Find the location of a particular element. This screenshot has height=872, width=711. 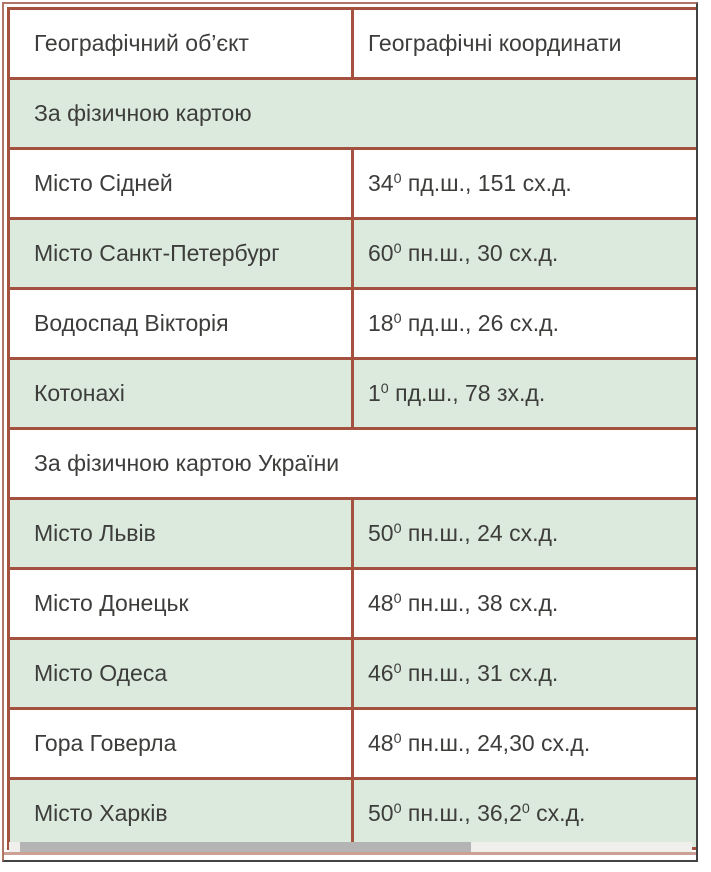

object-cell: Місто Одеса is located at coordinates (180, 673).